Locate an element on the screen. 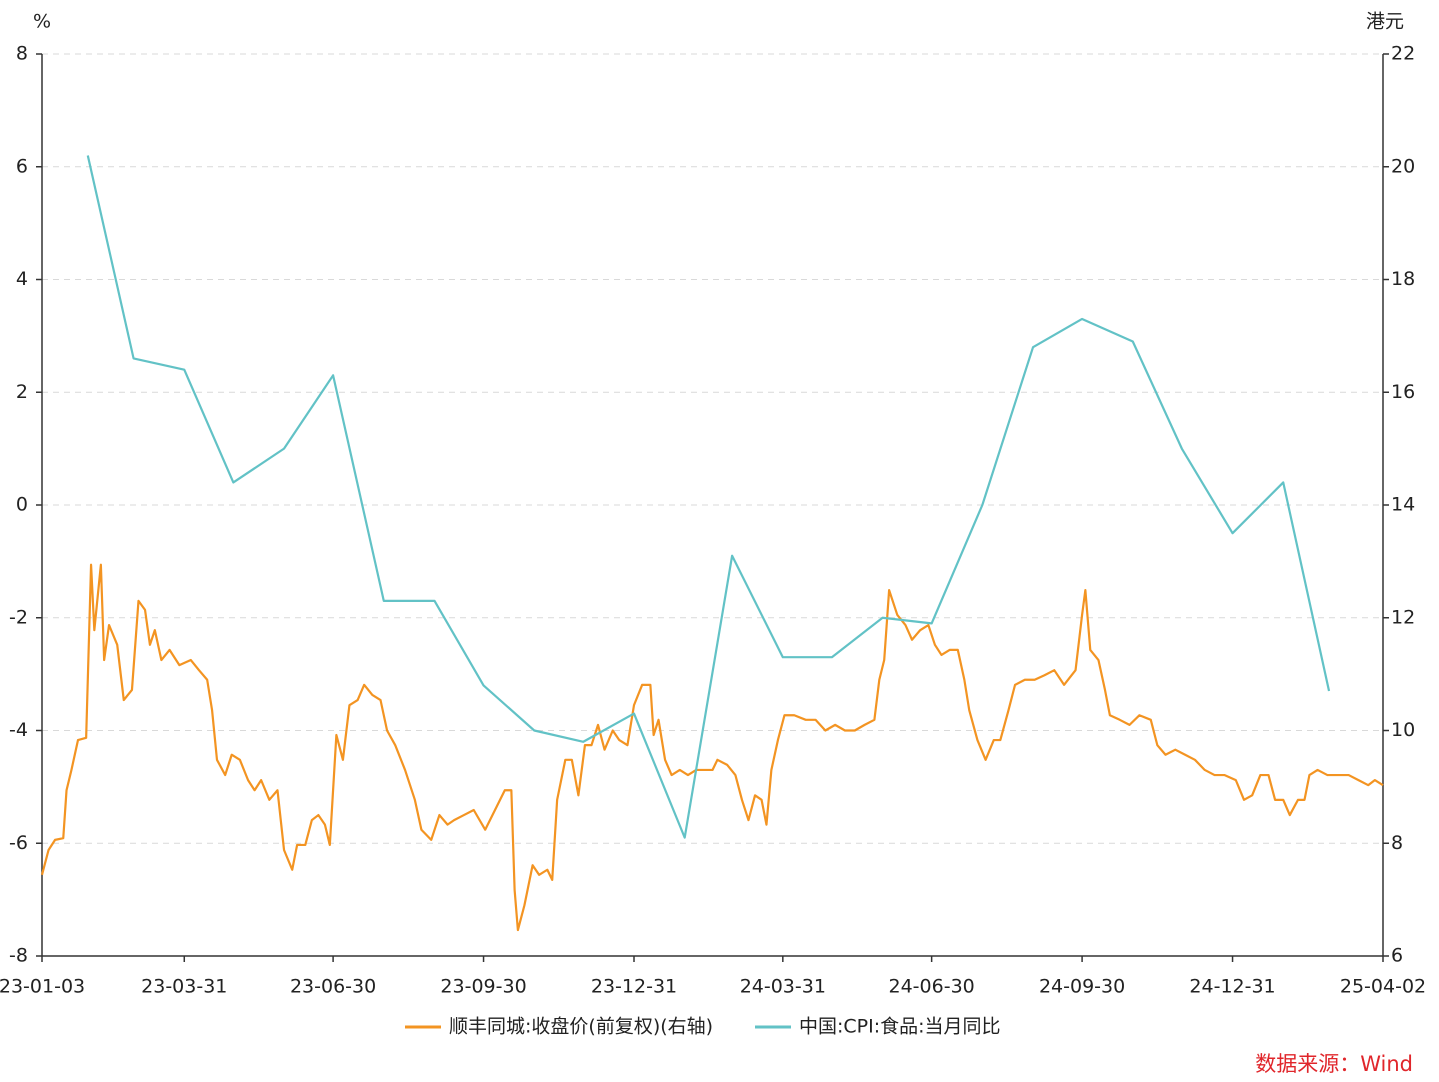 This screenshot has height=1082, width=1439. y2-tick-label: 10 is located at coordinates (1403, 730).